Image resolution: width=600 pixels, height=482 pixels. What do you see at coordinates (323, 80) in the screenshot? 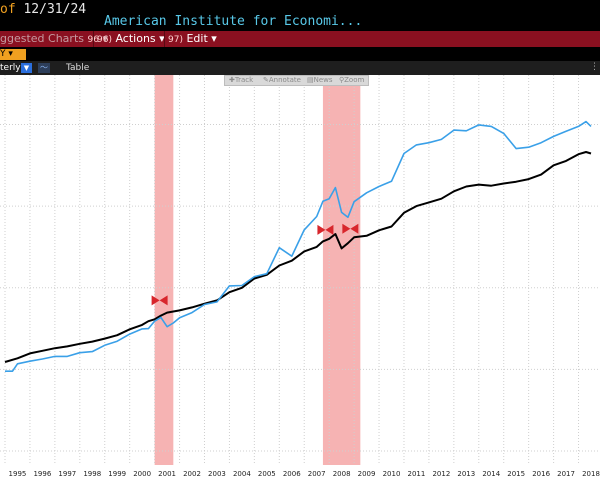
I see `news-label: News` at bounding box center [323, 80].